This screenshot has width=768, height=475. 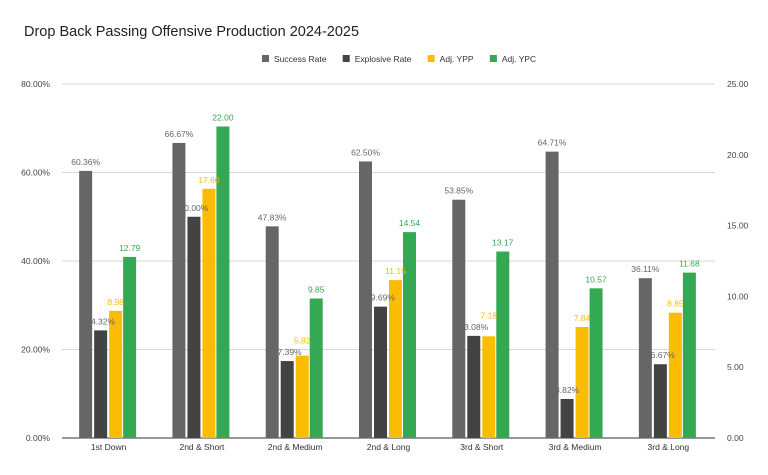 I want to click on data-label: 8.85, so click(x=675, y=304).